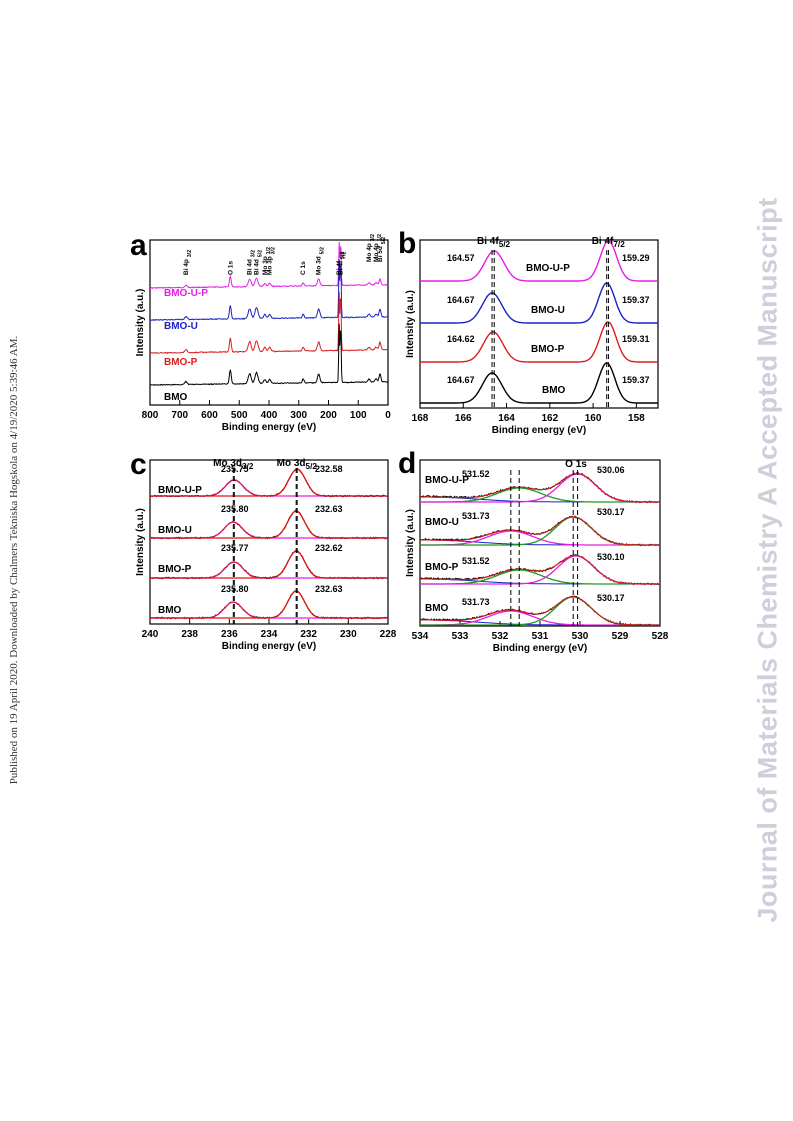  I want to click on panel-a-peak-label: Bi 5d 5/2, so click(382, 249).